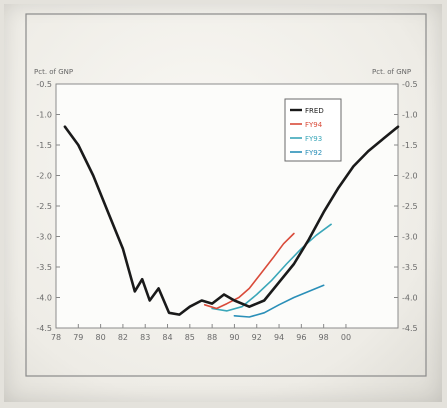  I want to click on legend-label-fy92: FY92, so click(313, 153).